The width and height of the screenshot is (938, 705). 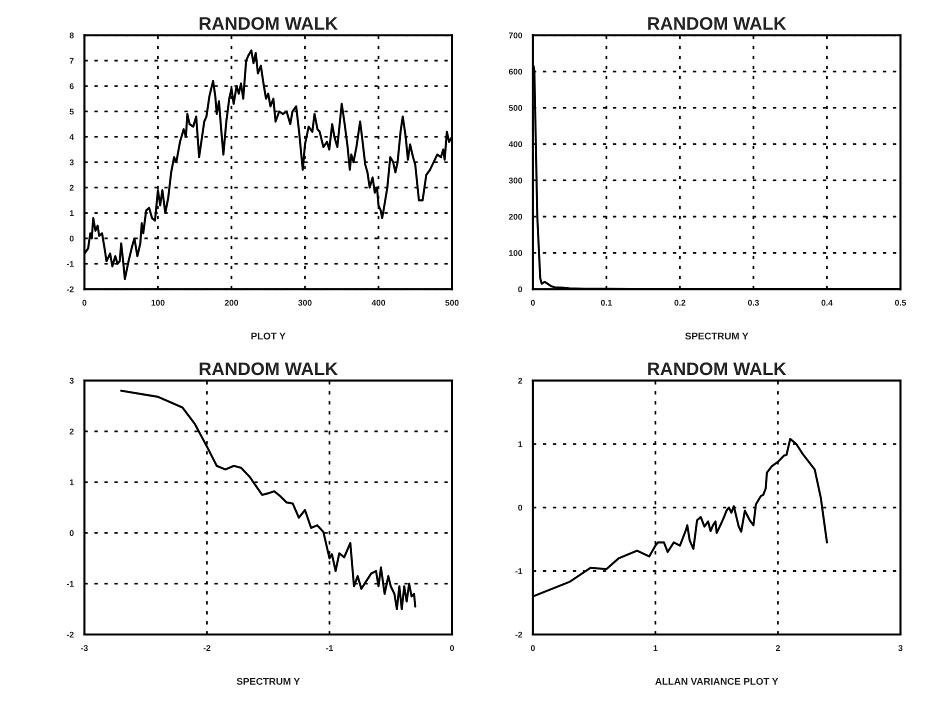 What do you see at coordinates (515, 181) in the screenshot?
I see `y-tick-label: 300` at bounding box center [515, 181].